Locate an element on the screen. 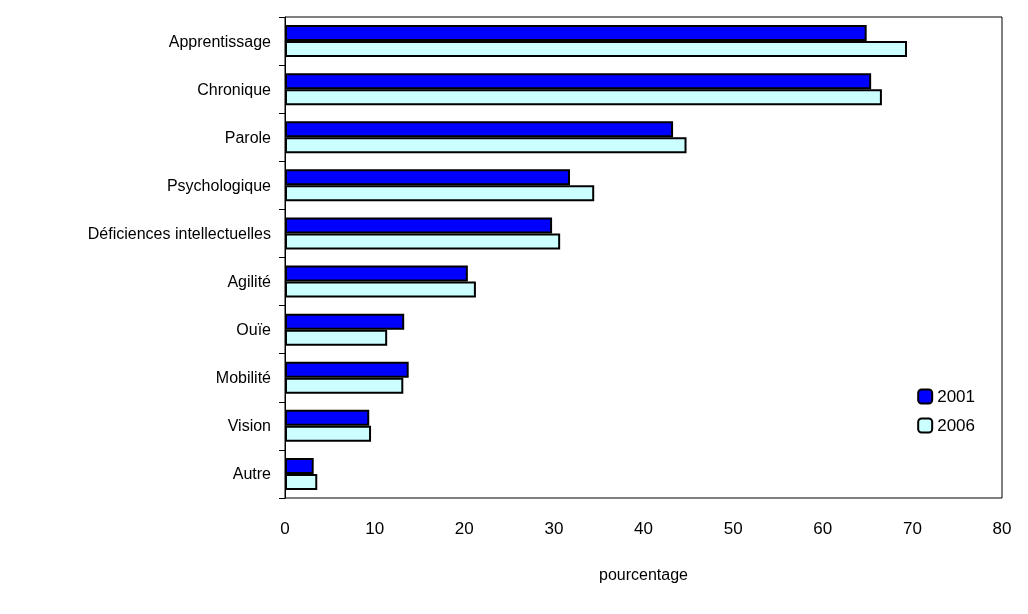  x-tick-label: 20 is located at coordinates (464, 528).